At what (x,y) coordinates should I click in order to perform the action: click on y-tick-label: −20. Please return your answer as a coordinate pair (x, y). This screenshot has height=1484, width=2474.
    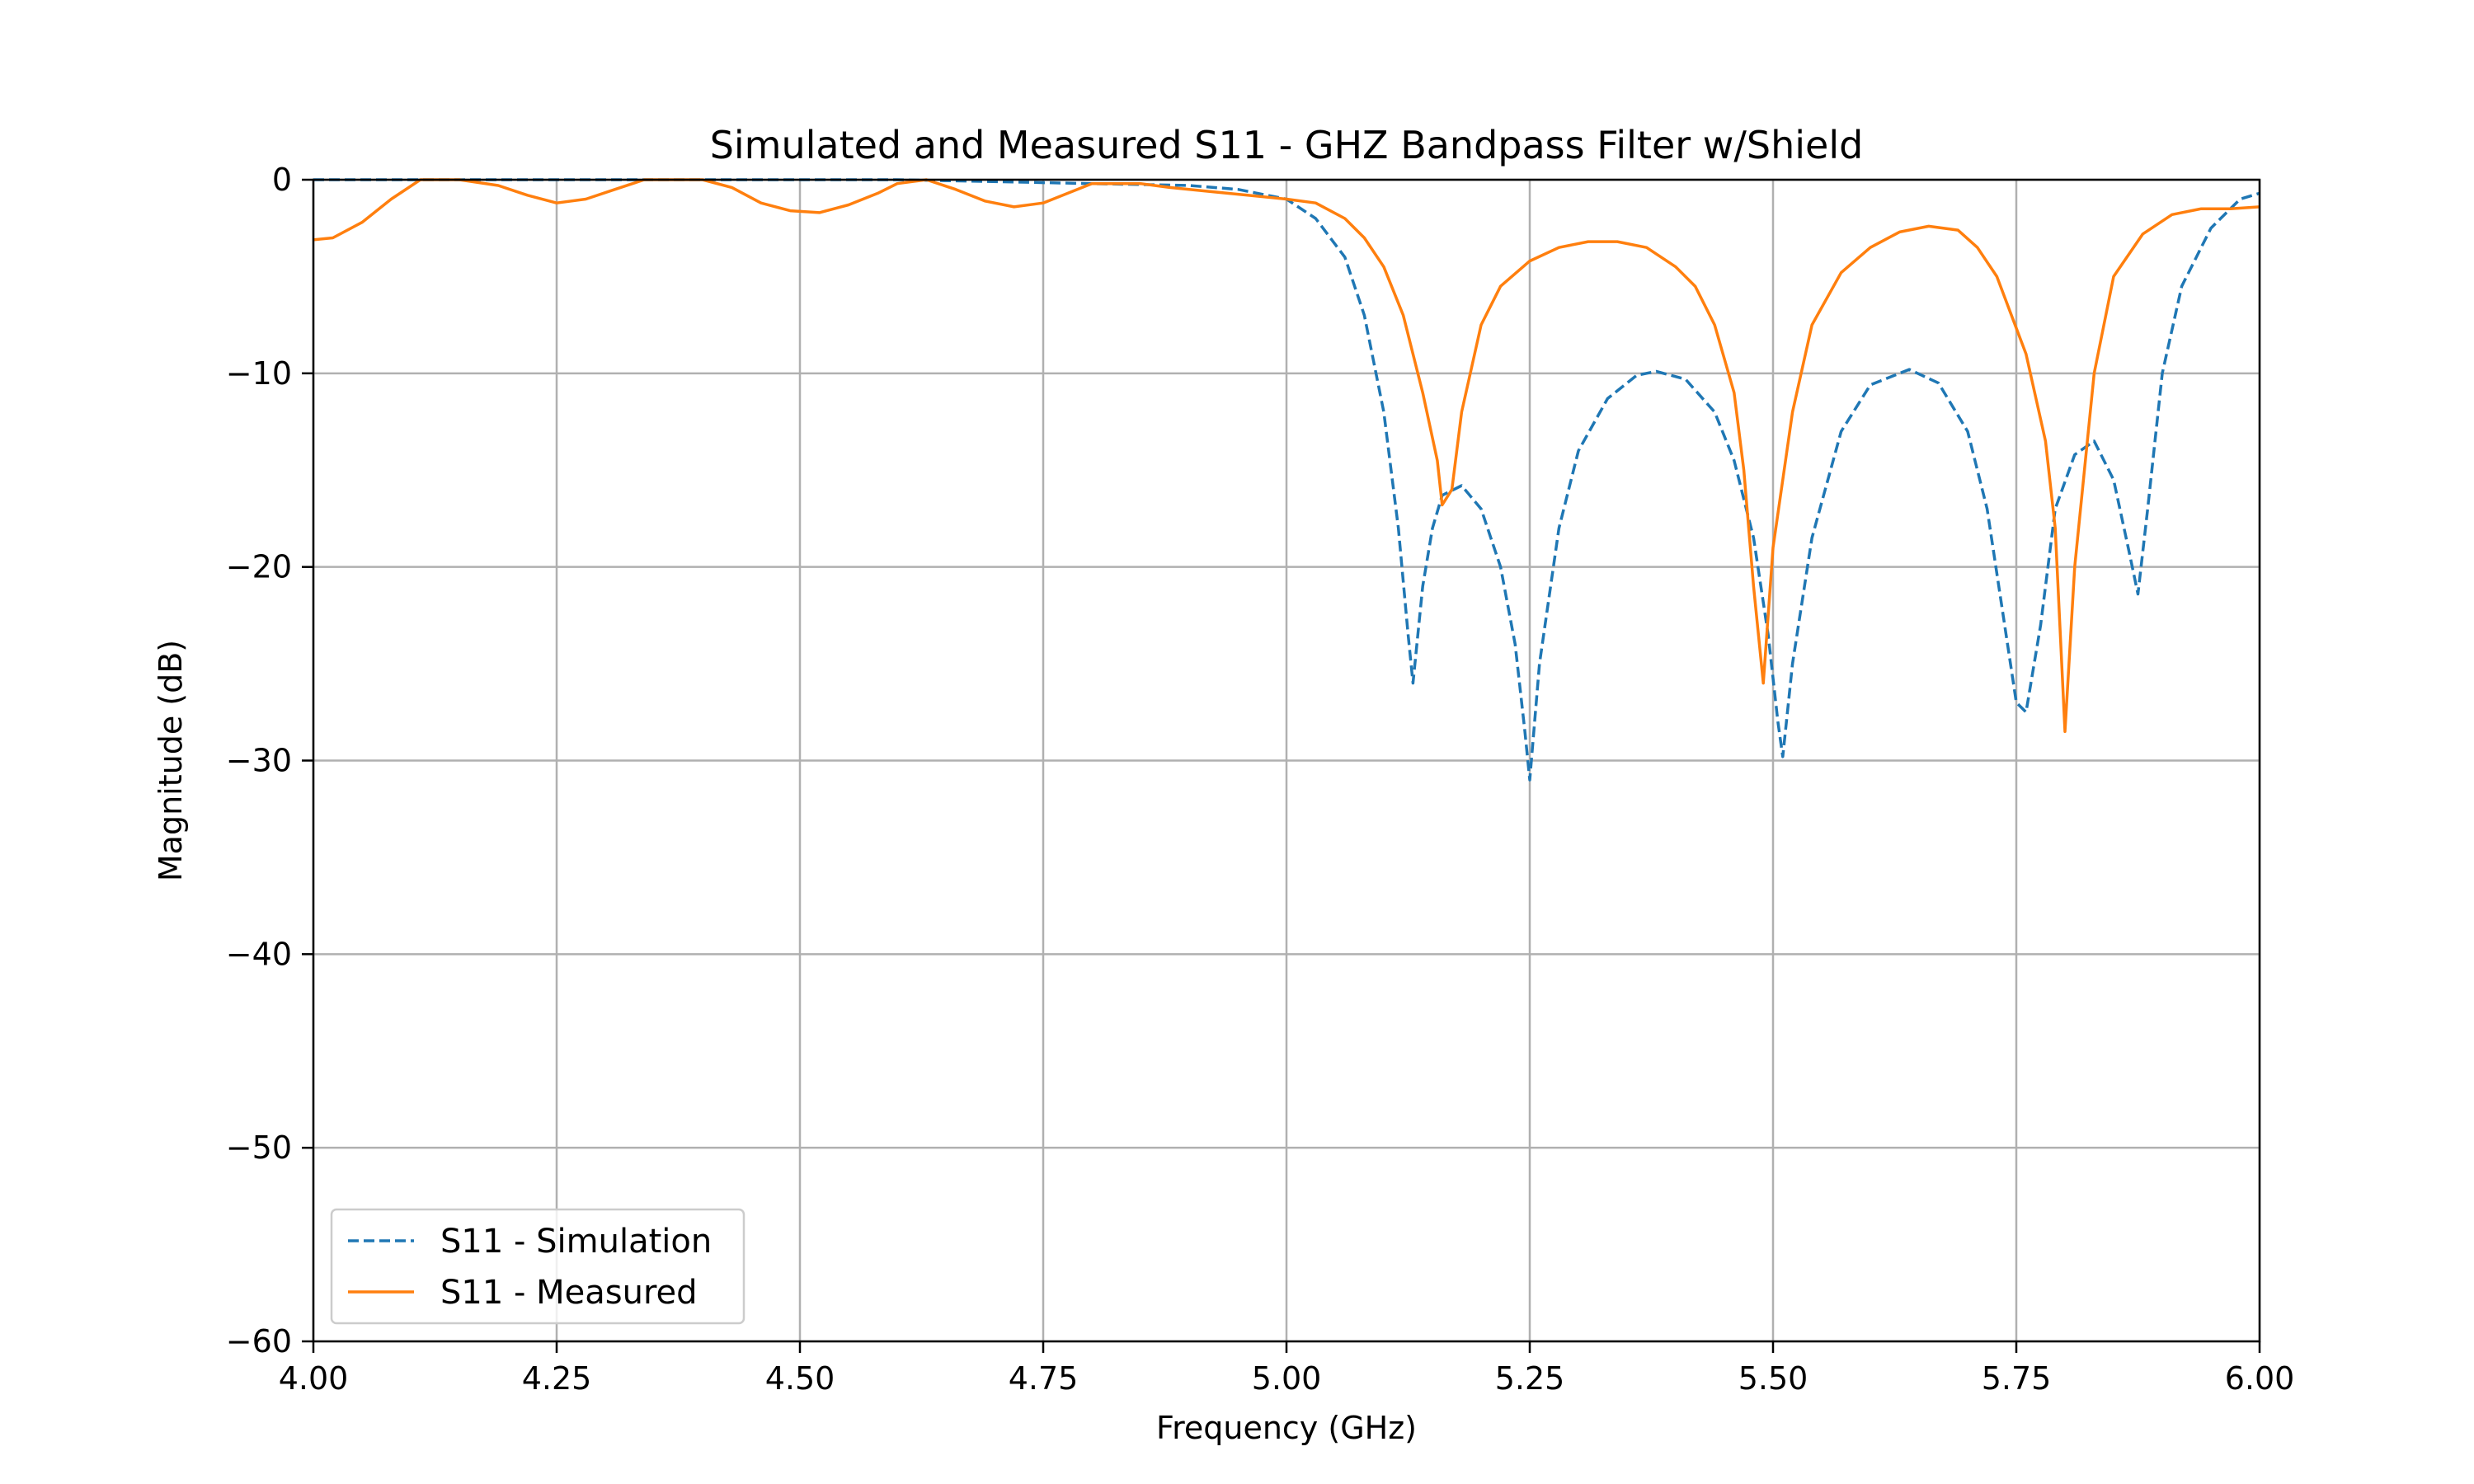
    Looking at the image, I should click on (259, 567).